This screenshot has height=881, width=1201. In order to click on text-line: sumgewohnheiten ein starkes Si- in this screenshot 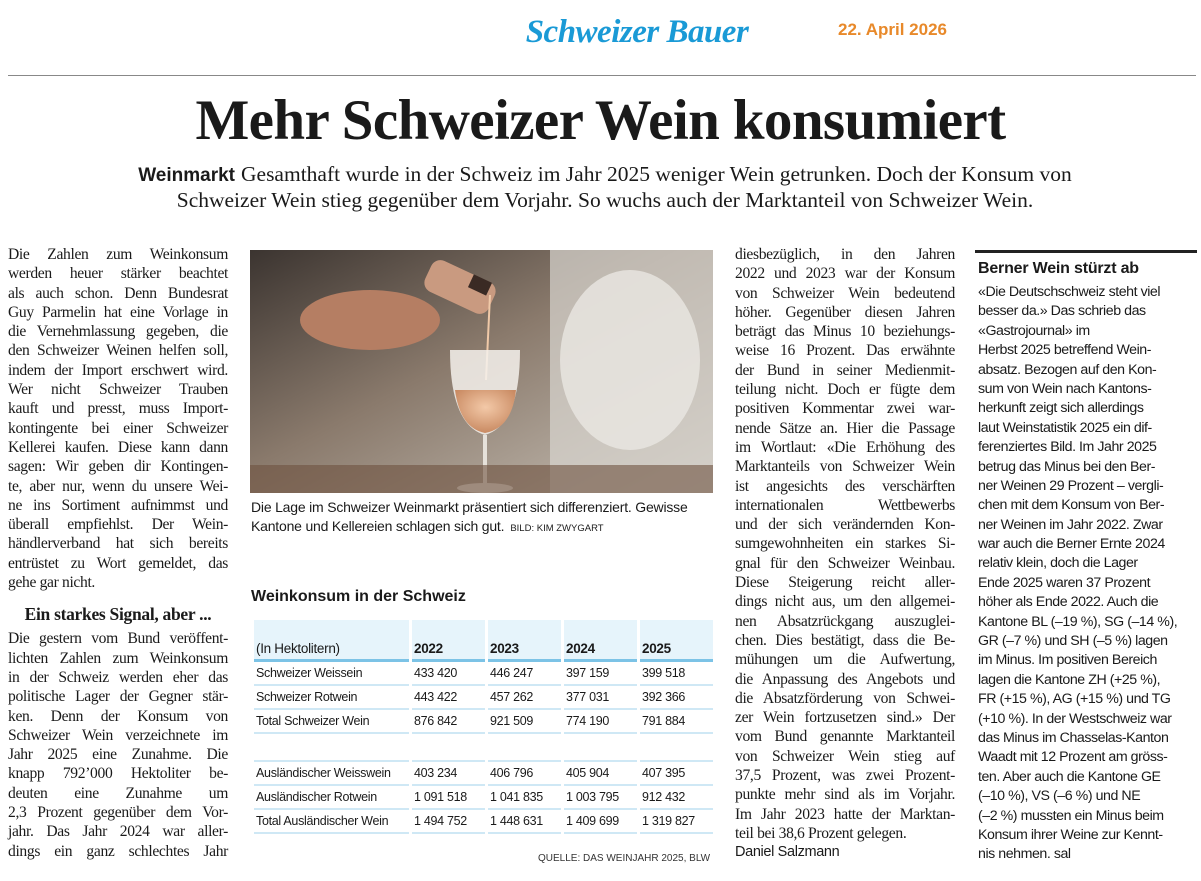, I will do `click(845, 544)`.